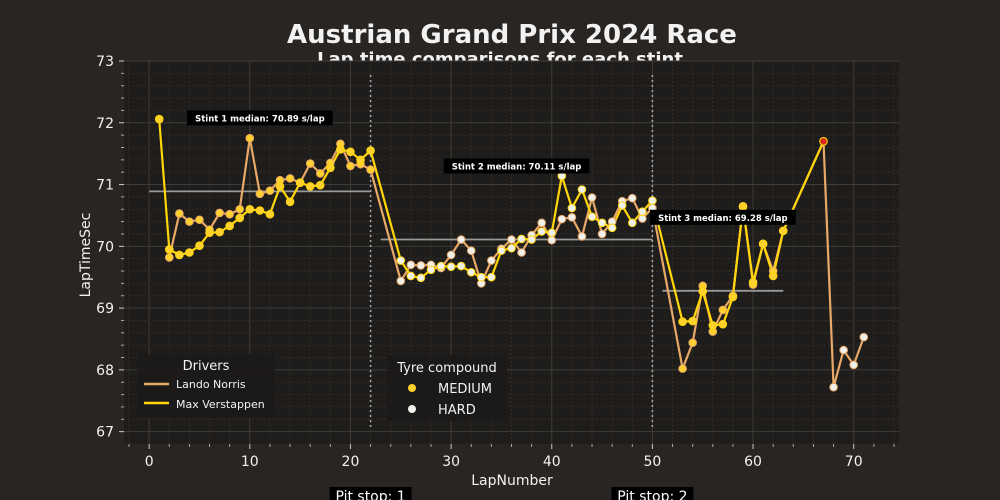 This screenshot has width=1000, height=500. I want to click on chart-title: Austrian Grand Prix 2024 Race, so click(512, 35).